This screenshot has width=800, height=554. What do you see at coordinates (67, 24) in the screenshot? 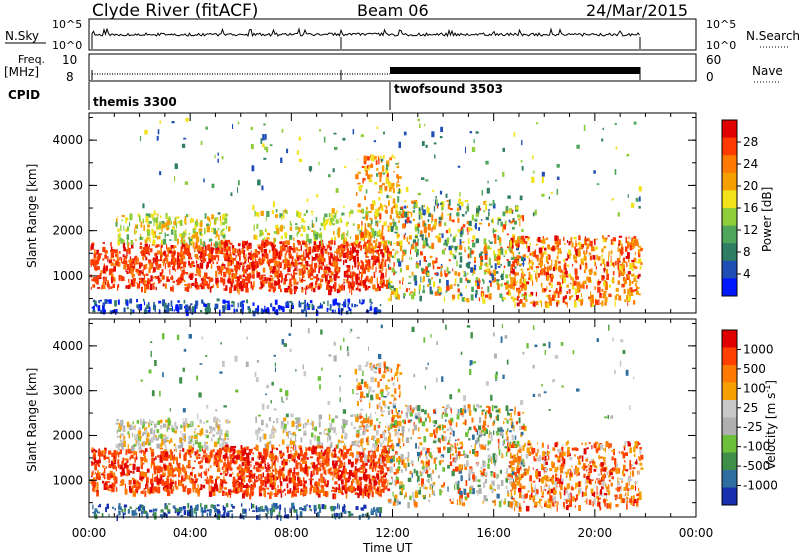
I see `nsky-tick-top: 10^5` at bounding box center [67, 24].